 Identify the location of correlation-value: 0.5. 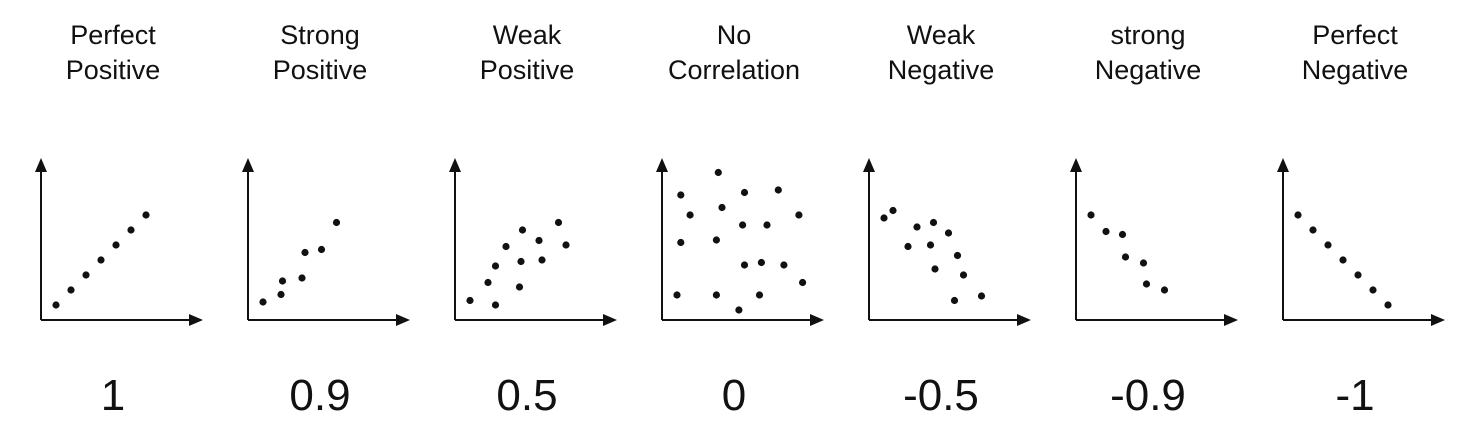
(527, 395).